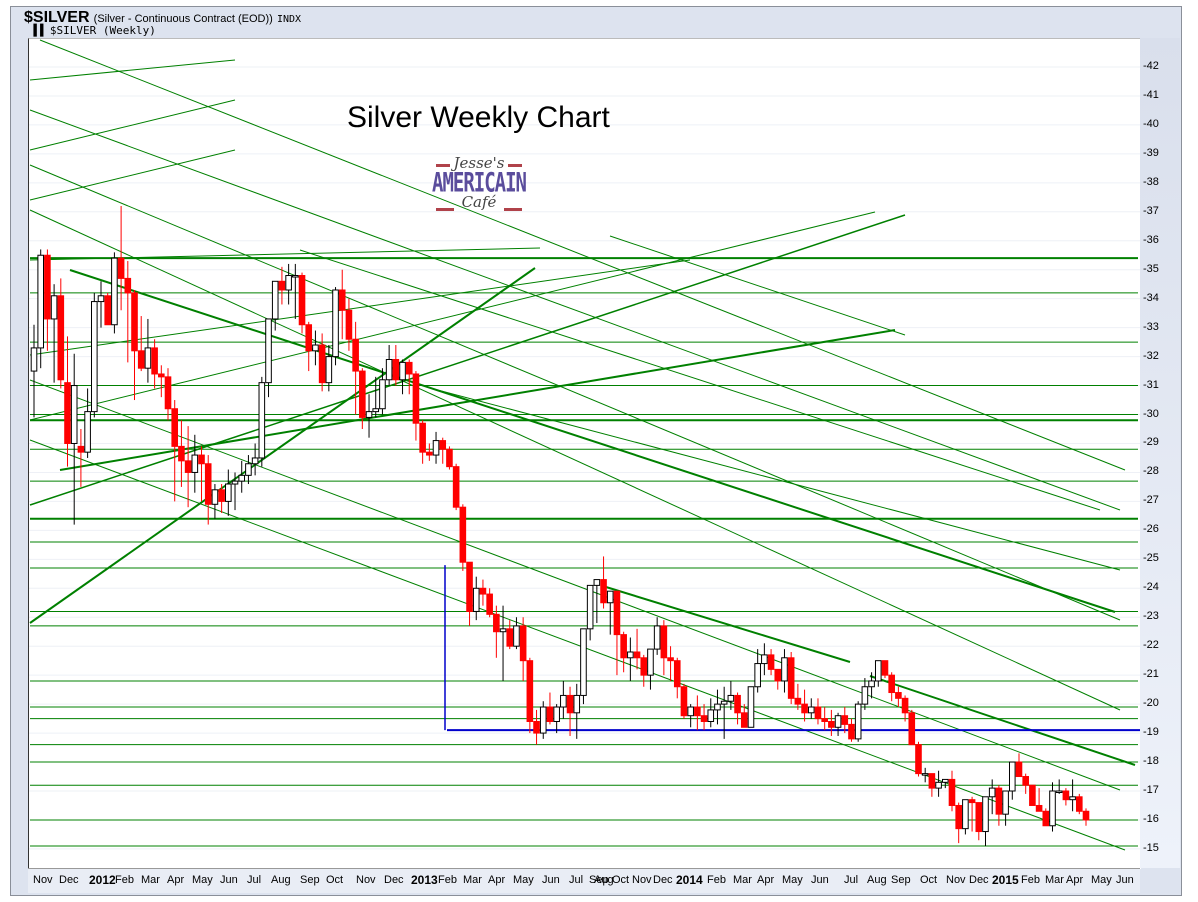 The height and width of the screenshot is (902, 1198). What do you see at coordinates (183, 19) in the screenshot?
I see `symbol-description: (Silver - Continuous Contract (EOD))` at bounding box center [183, 19].